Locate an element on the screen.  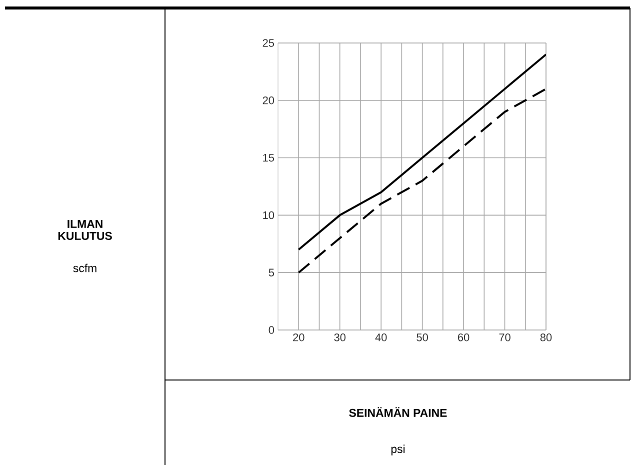
x-tick-label: 40 is located at coordinates (381, 338).